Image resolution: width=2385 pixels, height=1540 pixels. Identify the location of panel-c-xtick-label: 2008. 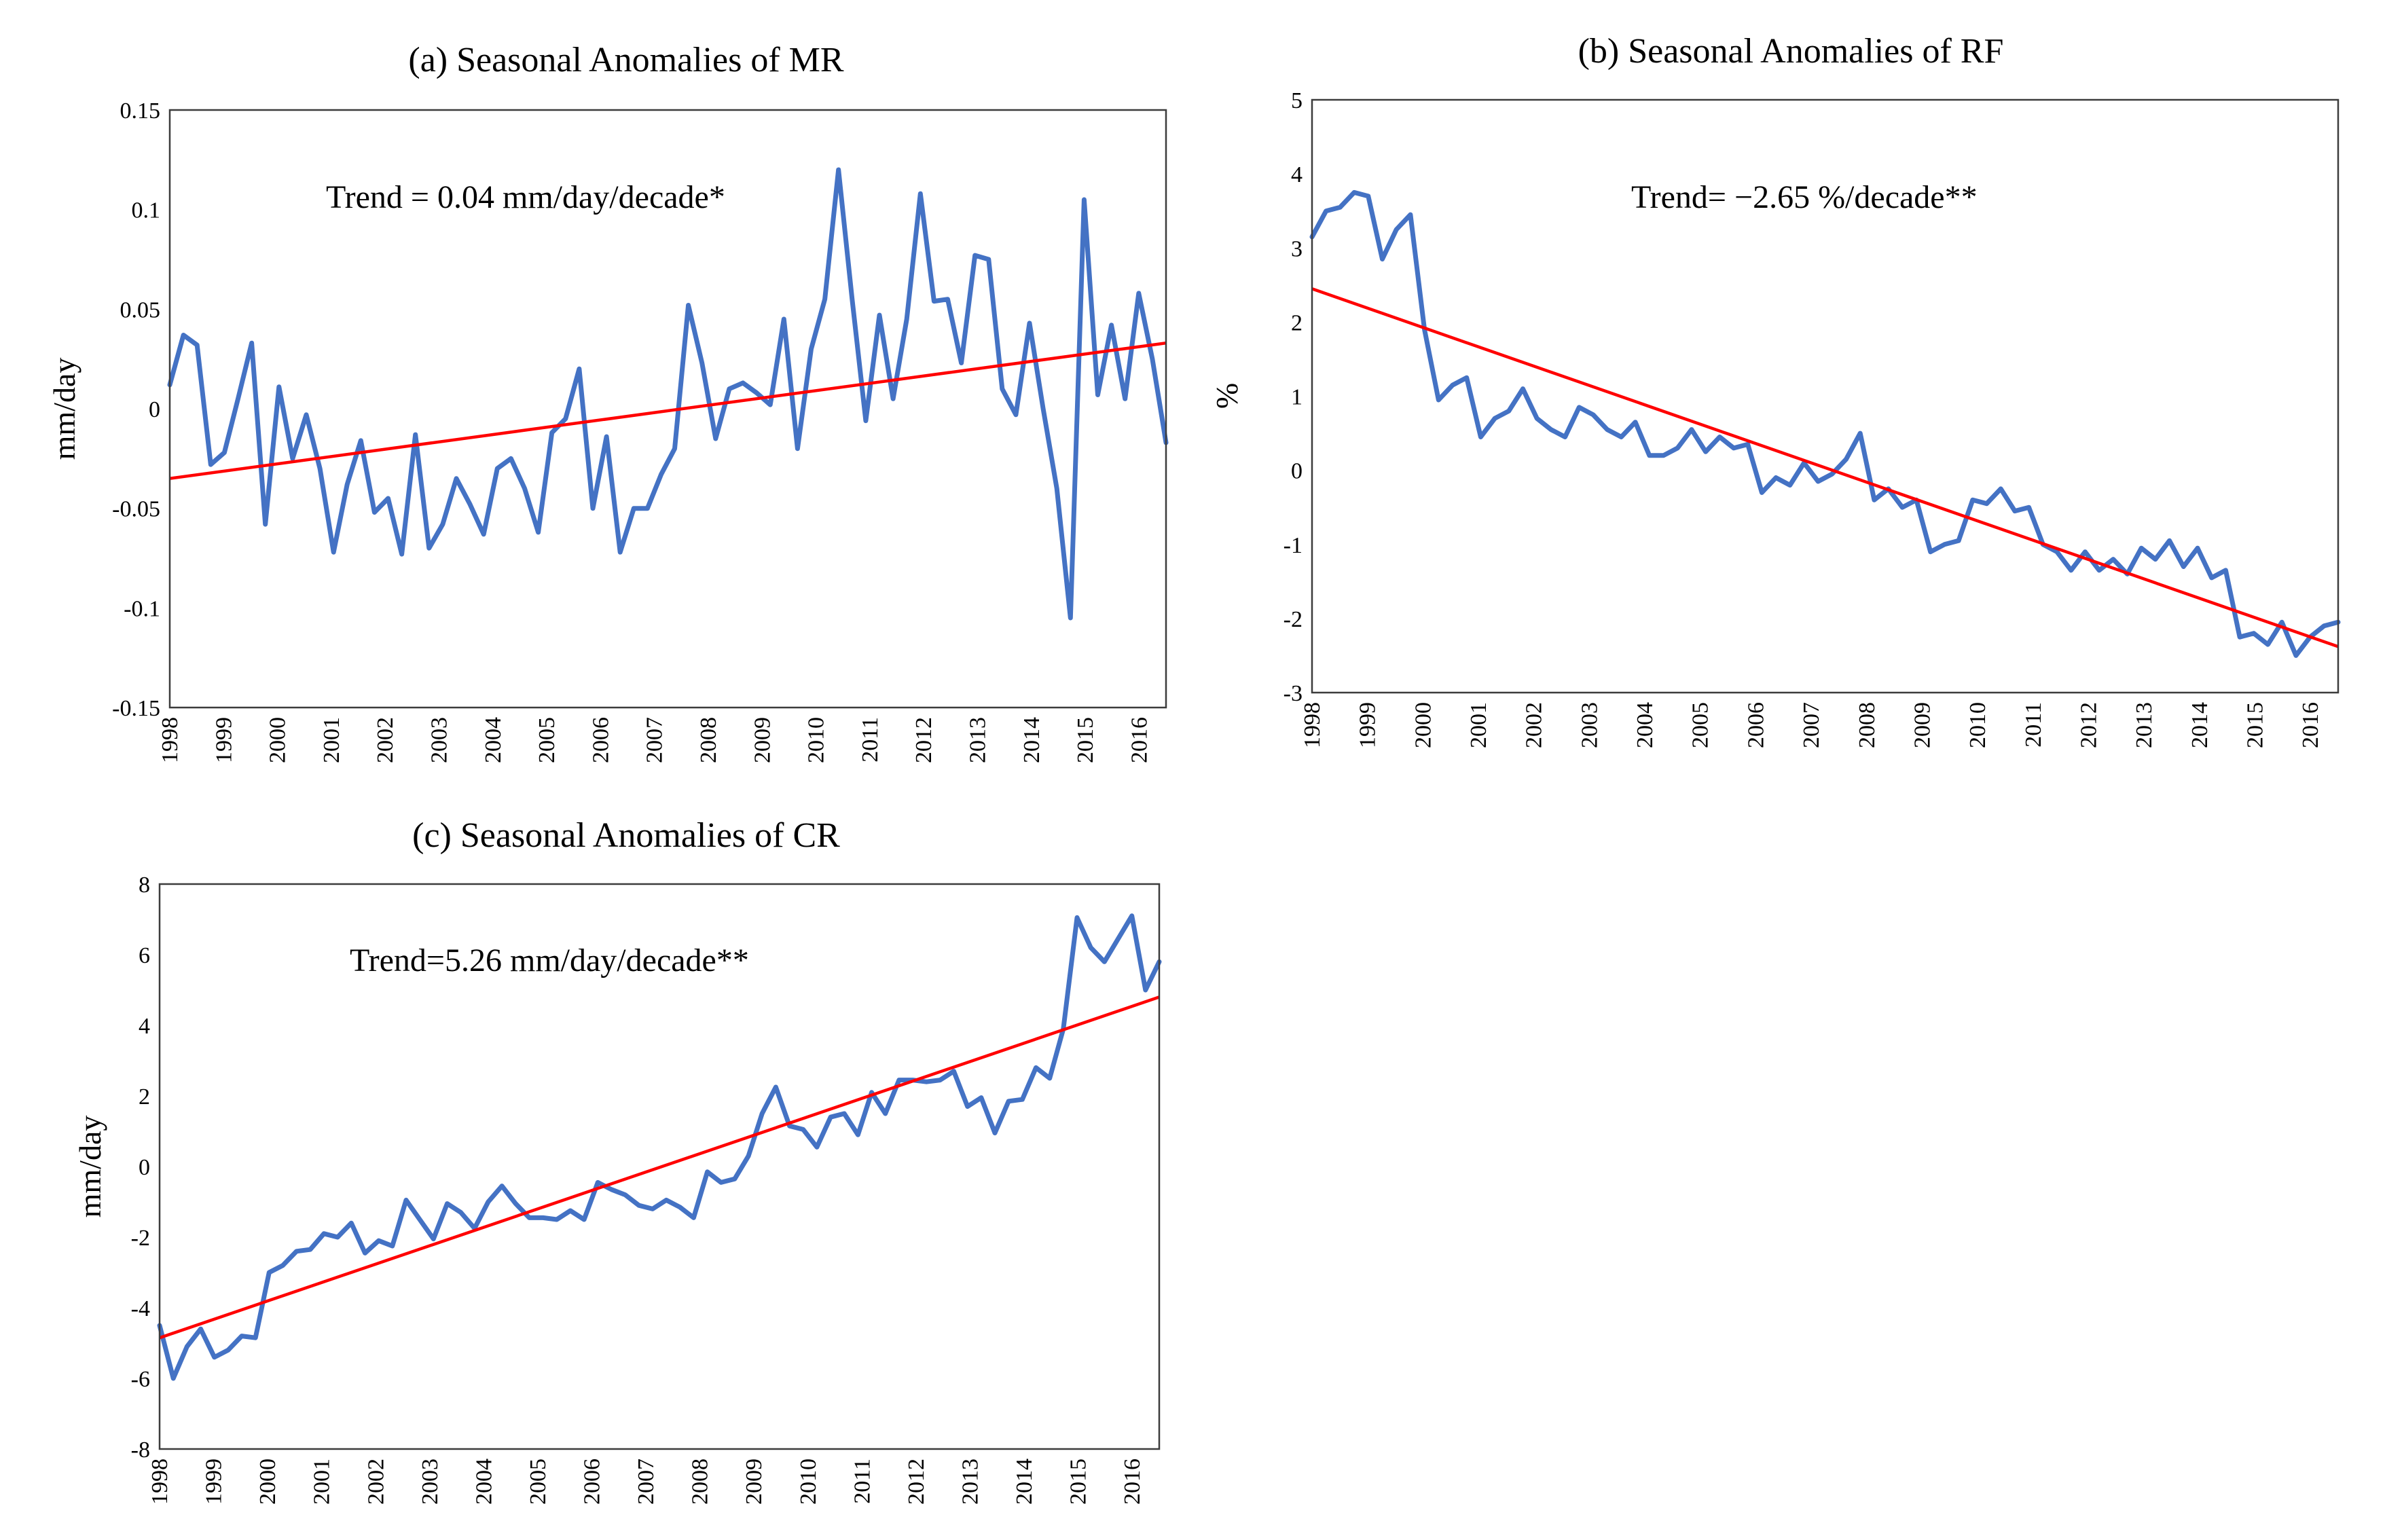
(700, 1482).